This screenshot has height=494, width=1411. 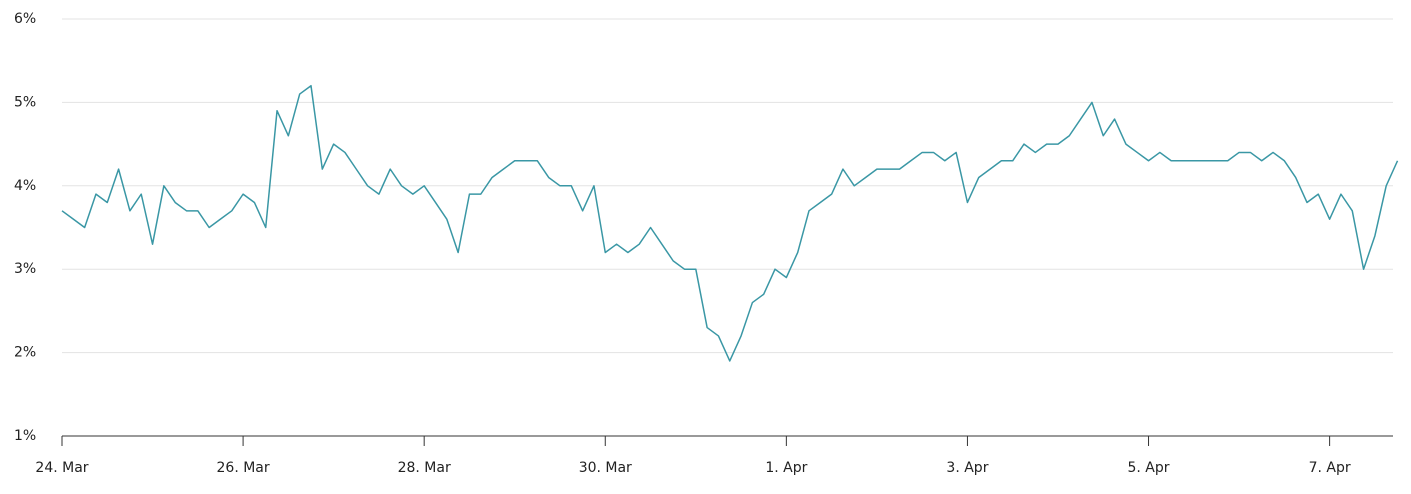 I want to click on x-tick-label: 1. Apr, so click(x=786, y=468).